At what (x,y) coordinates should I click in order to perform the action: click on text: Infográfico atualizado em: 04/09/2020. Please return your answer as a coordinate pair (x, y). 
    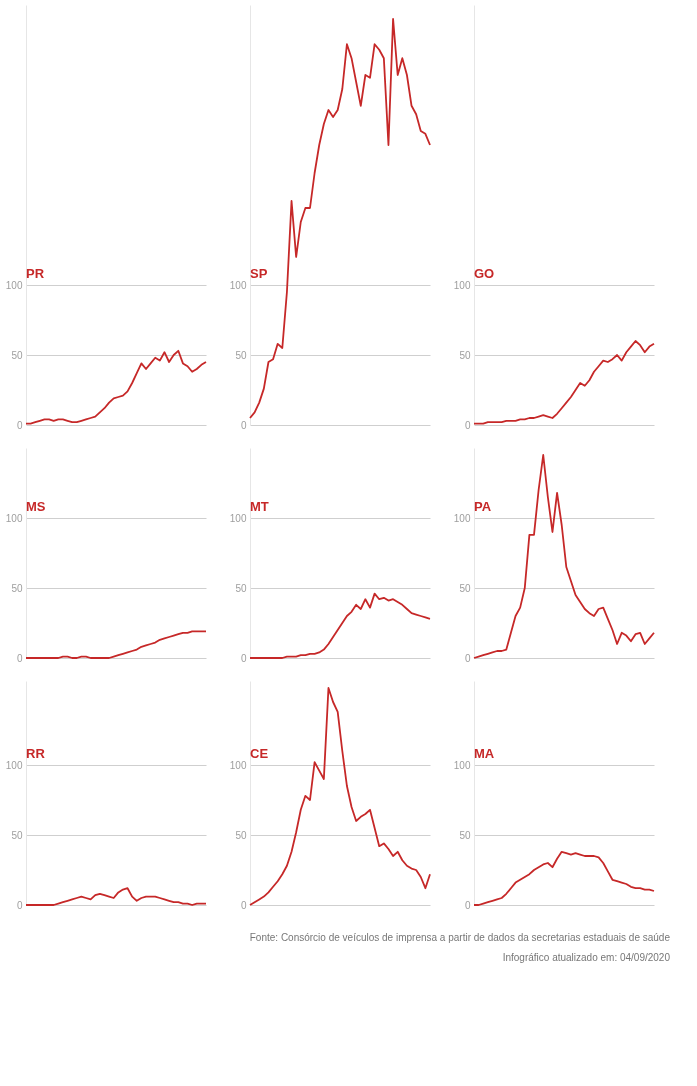
    Looking at the image, I should click on (586, 957).